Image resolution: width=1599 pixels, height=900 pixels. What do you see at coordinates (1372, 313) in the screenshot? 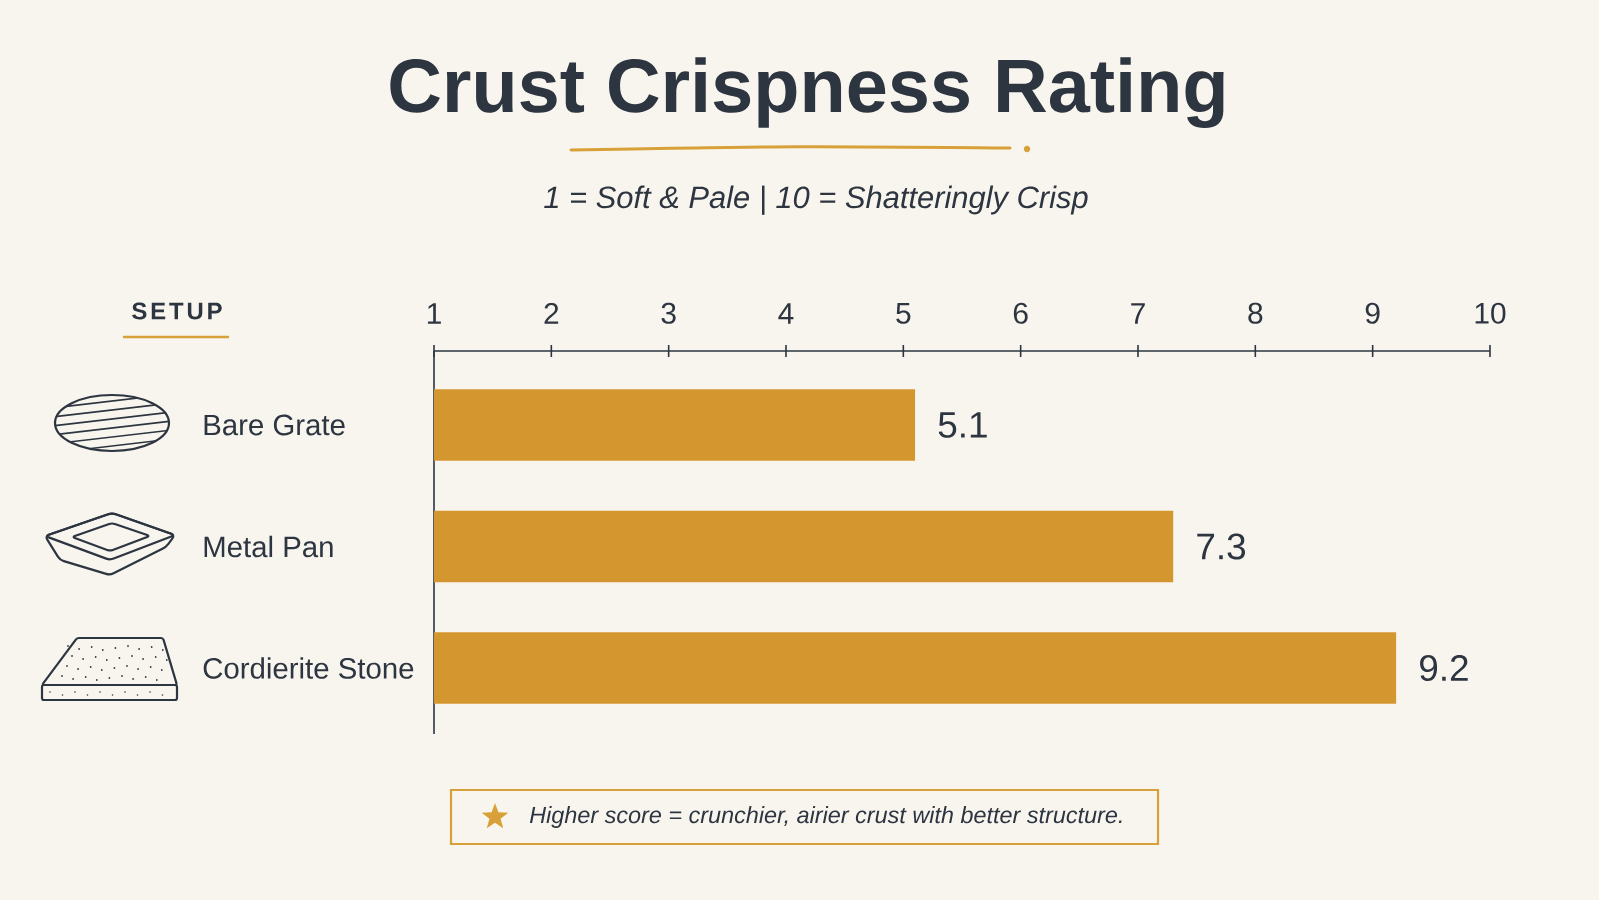
I see `x-tick-label: 9` at bounding box center [1372, 313].